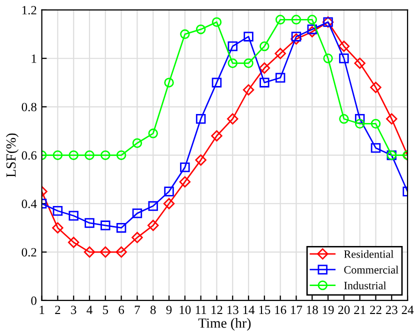  What do you see at coordinates (365, 285) in the screenshot?
I see `legend-label: Industrial` at bounding box center [365, 285].